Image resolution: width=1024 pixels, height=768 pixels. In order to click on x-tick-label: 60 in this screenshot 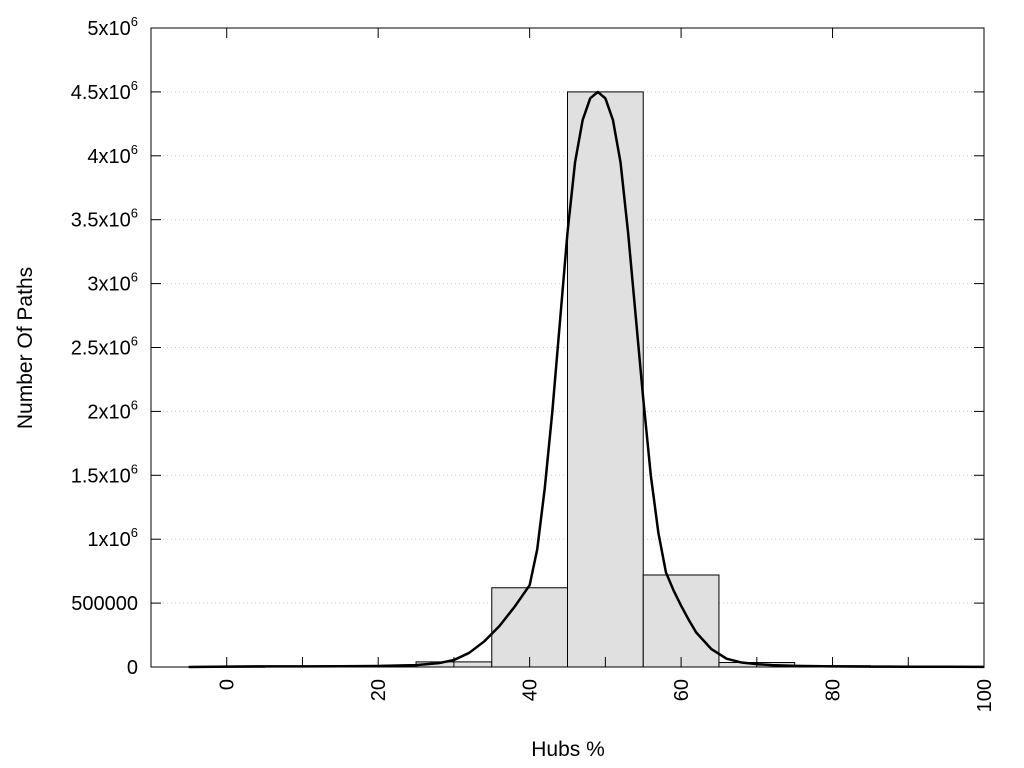, I will do `click(682, 690)`.